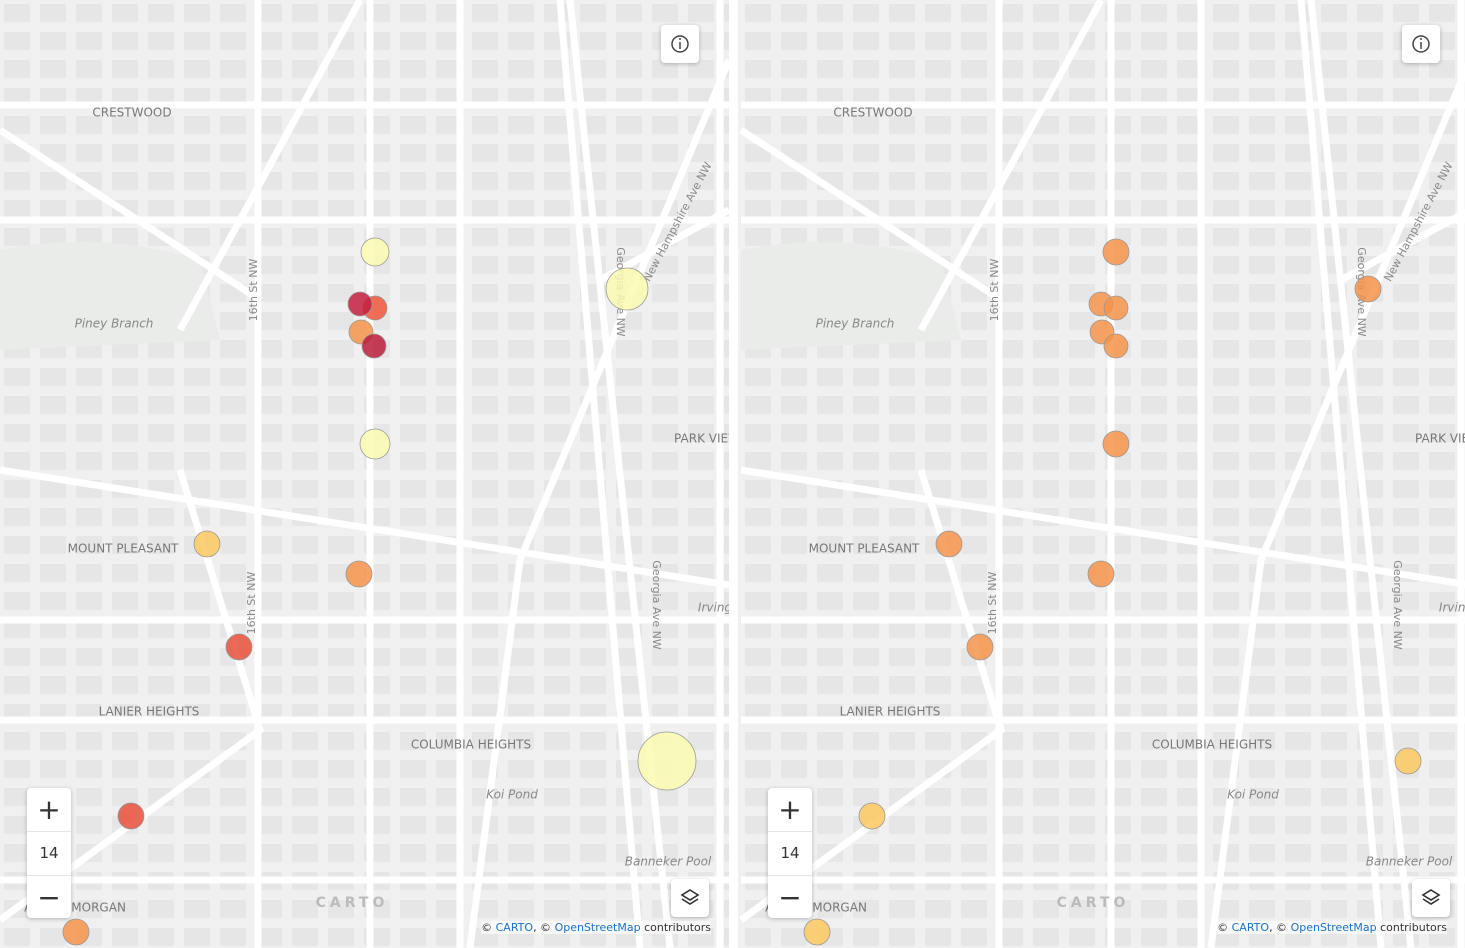  I want to click on place-label: 16th St NW, so click(251, 603).